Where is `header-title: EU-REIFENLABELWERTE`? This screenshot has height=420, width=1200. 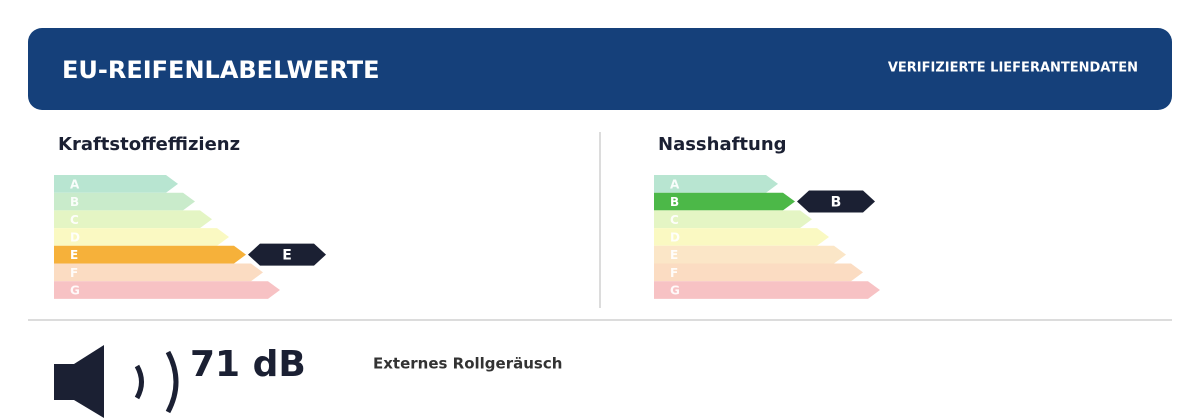
header-title: EU-REIFENLABELWERTE is located at coordinates (221, 70).